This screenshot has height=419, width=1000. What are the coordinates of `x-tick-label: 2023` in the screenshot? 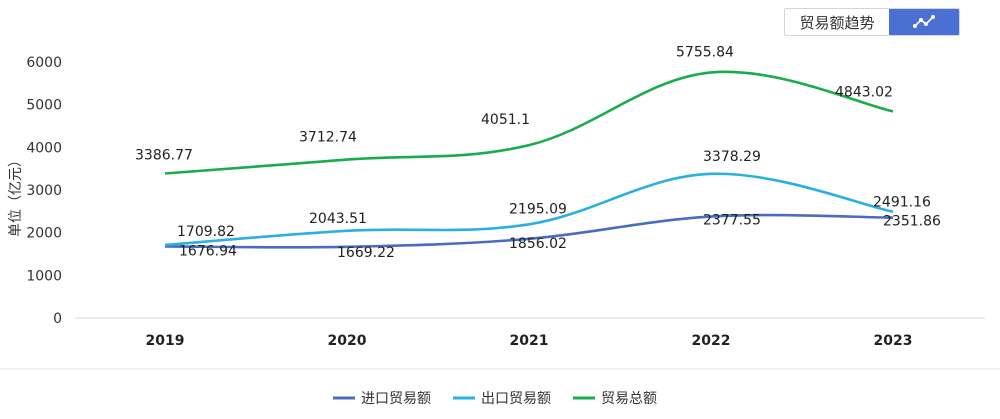 It's located at (893, 341).